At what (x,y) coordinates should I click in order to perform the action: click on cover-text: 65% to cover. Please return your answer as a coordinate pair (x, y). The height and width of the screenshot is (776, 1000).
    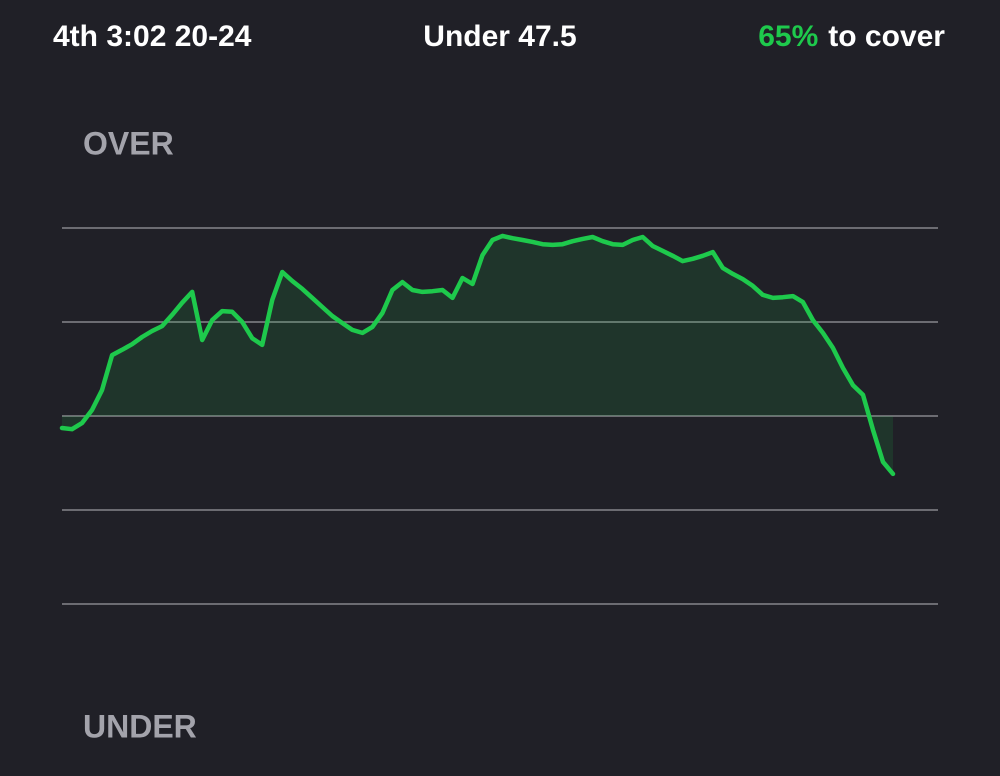
    Looking at the image, I should click on (851, 36).